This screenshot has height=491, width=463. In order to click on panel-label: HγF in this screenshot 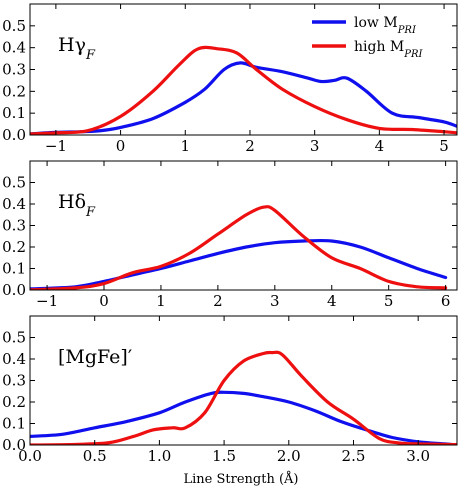, I will do `click(77, 48)`.